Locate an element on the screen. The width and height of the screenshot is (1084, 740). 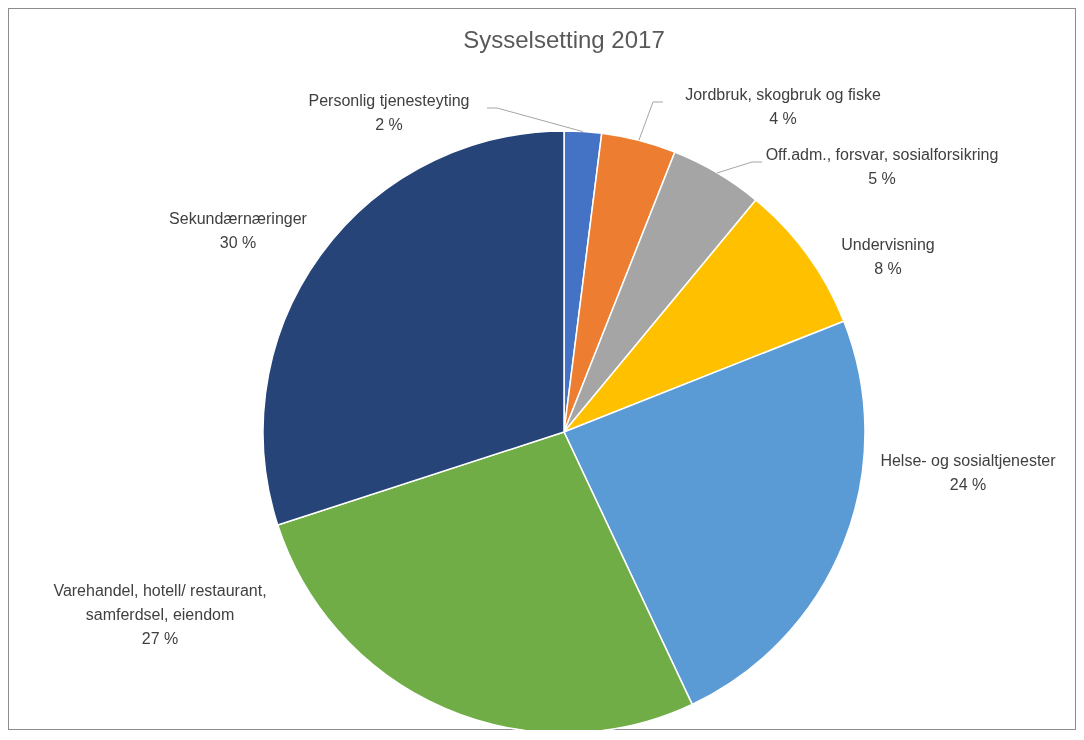
data-label: 27 % is located at coordinates (160, 638).